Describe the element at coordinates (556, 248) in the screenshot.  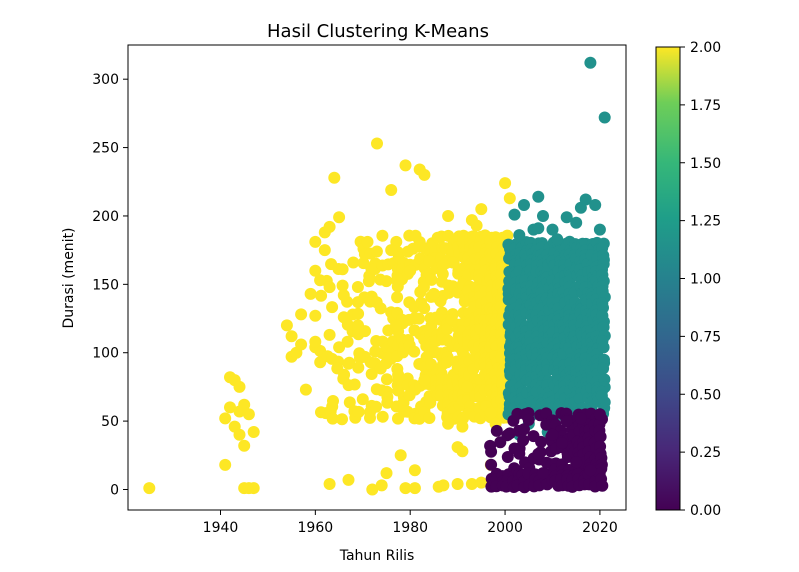
I see `cluster-1-series` at that location.